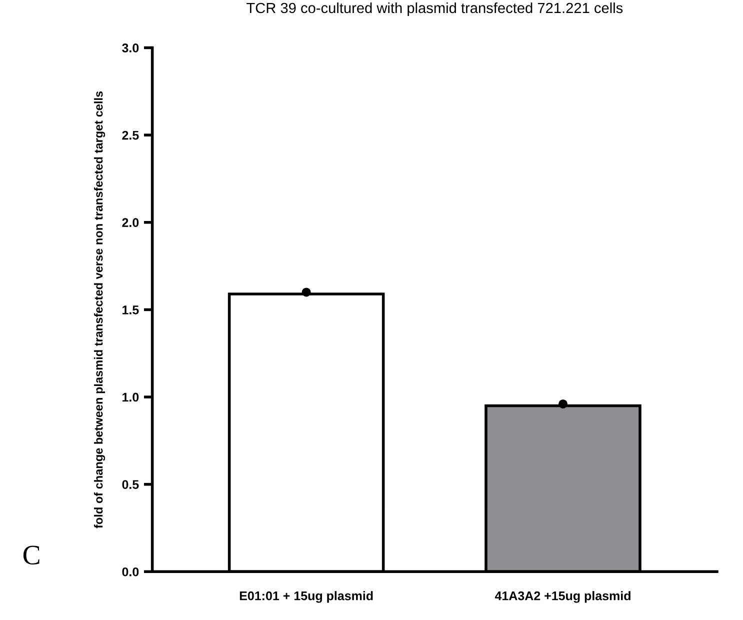  Describe the element at coordinates (130, 48) in the screenshot. I see `y-tick-label: 3.0` at that location.